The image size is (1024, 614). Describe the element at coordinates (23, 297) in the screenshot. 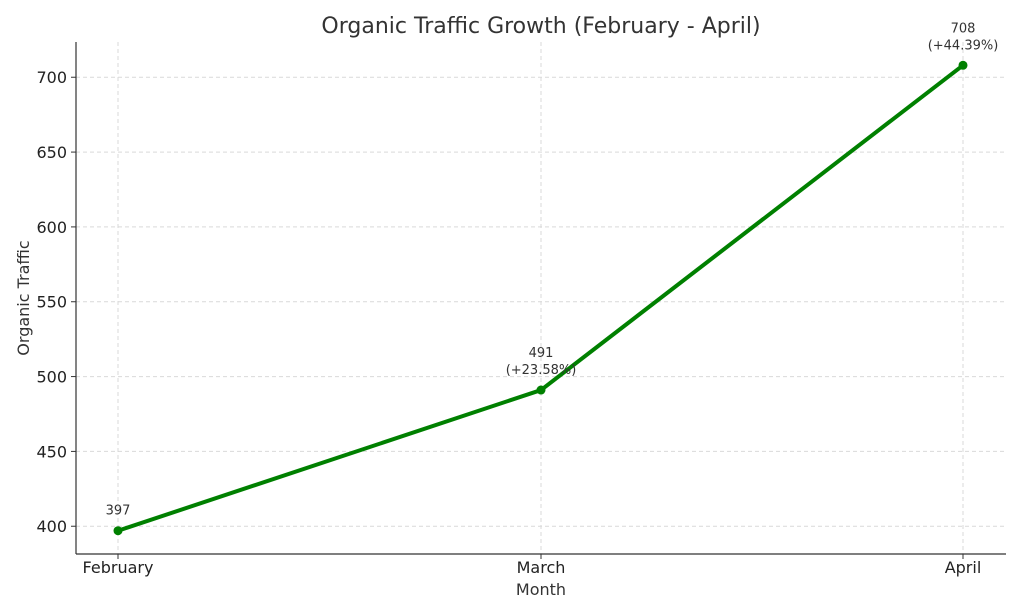

I see `y-axis-label: Organic Traffic` at that location.